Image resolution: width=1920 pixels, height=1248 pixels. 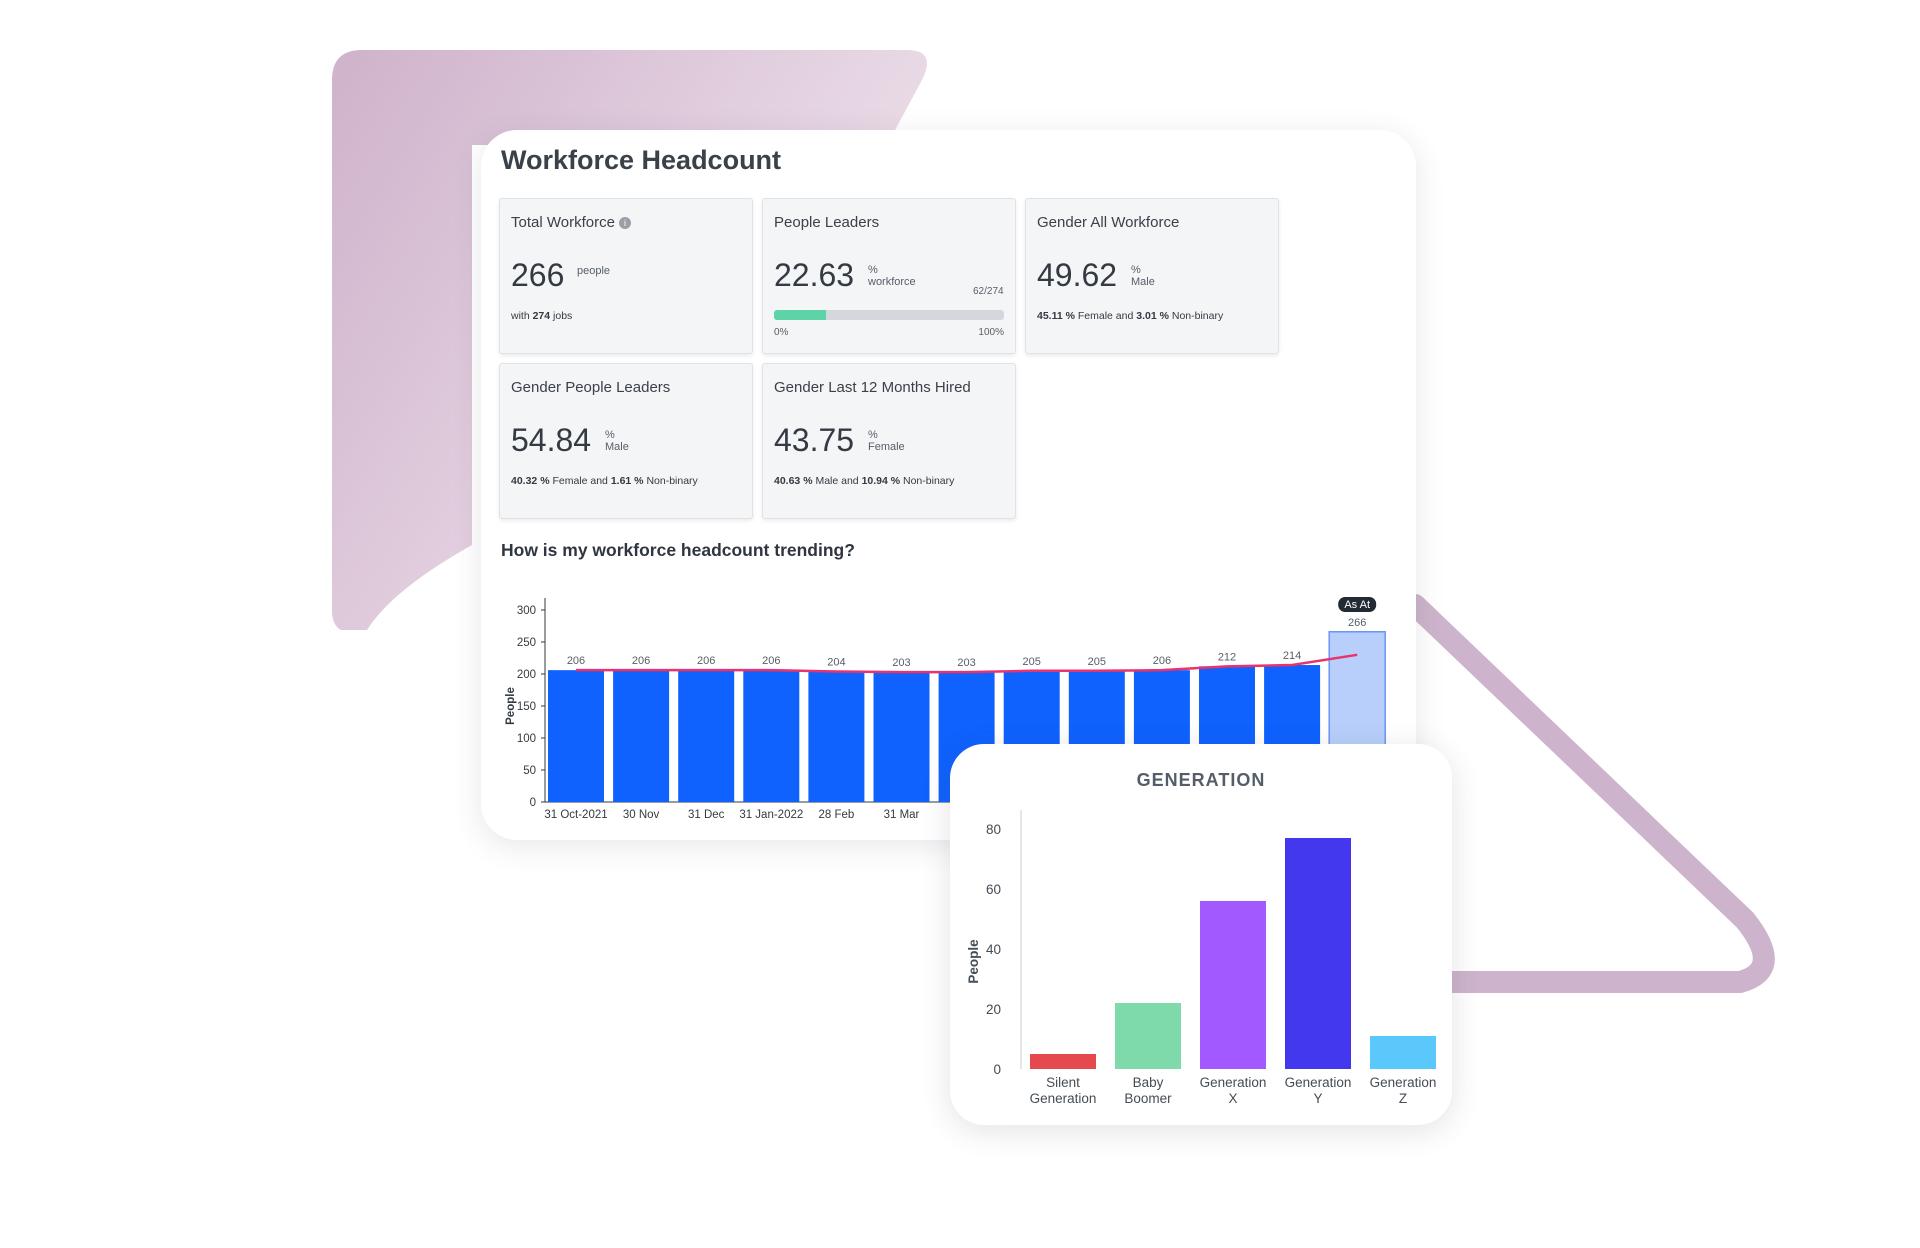 I want to click on as-at-badge-label: As At, so click(x=1357, y=605).